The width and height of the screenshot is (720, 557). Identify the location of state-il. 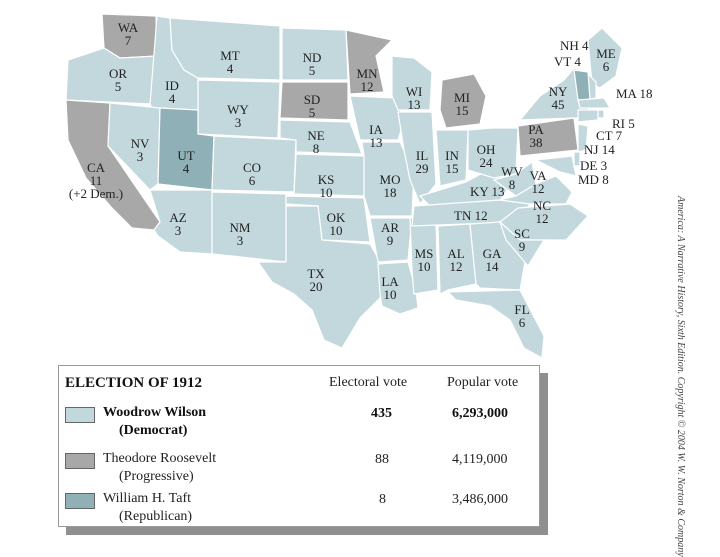
(417, 158).